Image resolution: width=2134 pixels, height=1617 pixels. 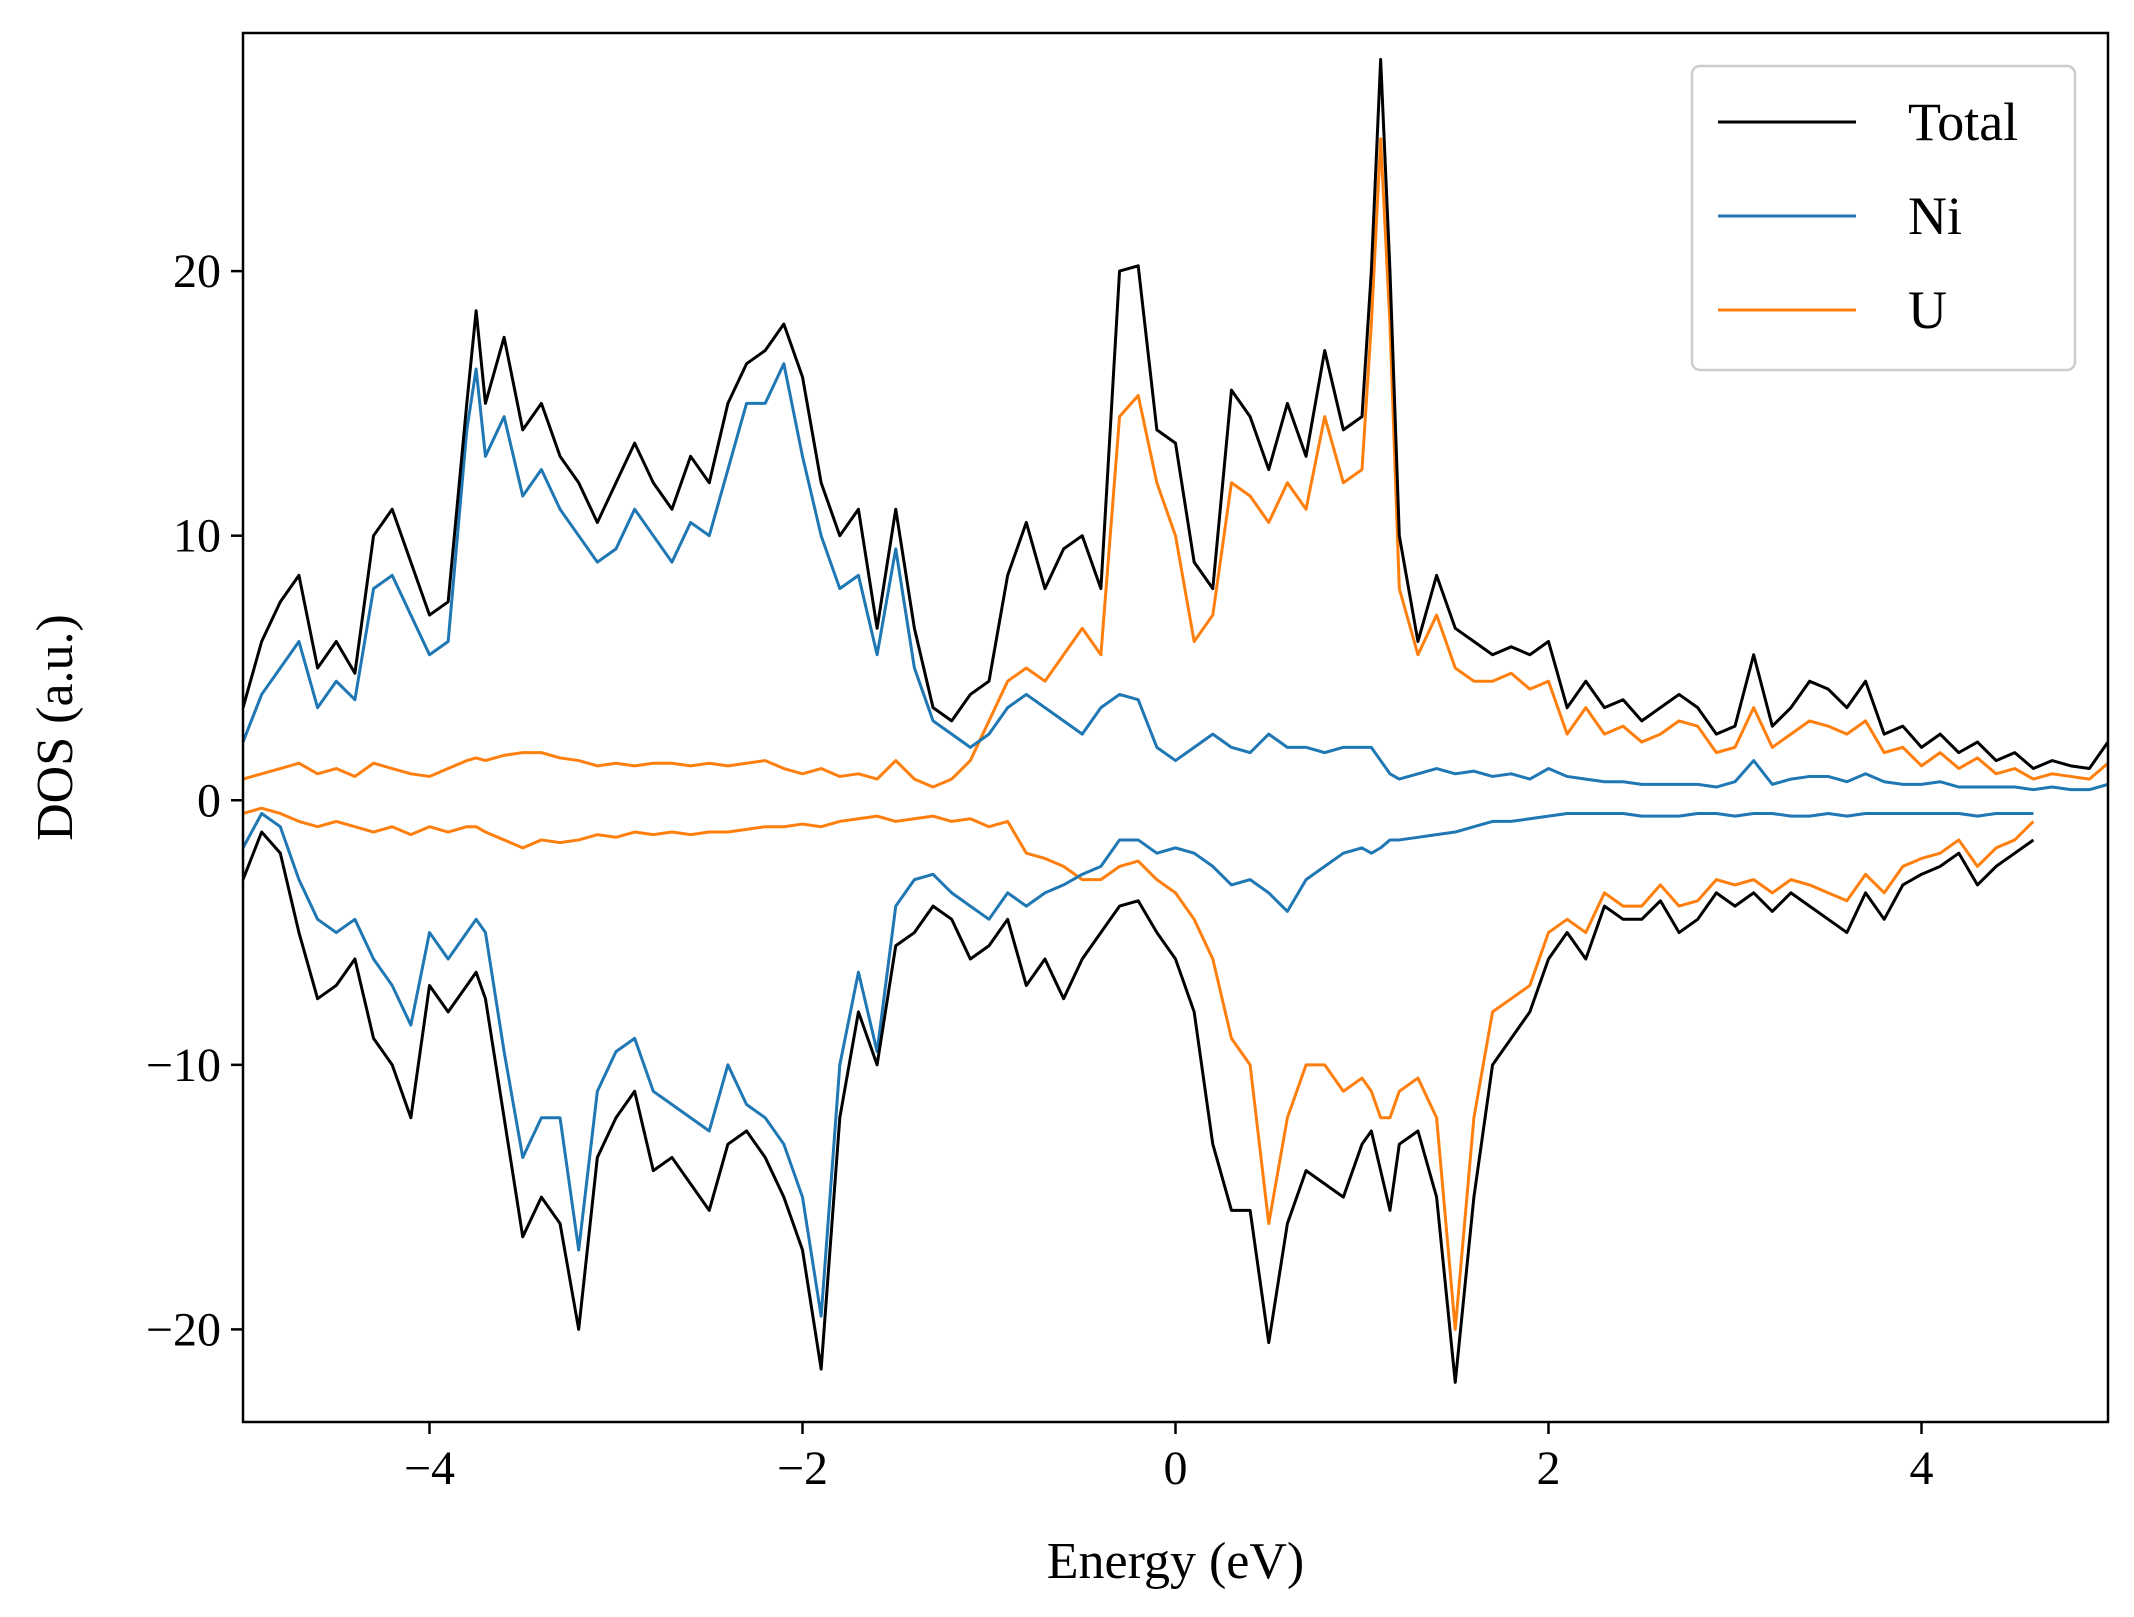 What do you see at coordinates (1176, 1468) in the screenshot?
I see `x-tick-label: 0` at bounding box center [1176, 1468].